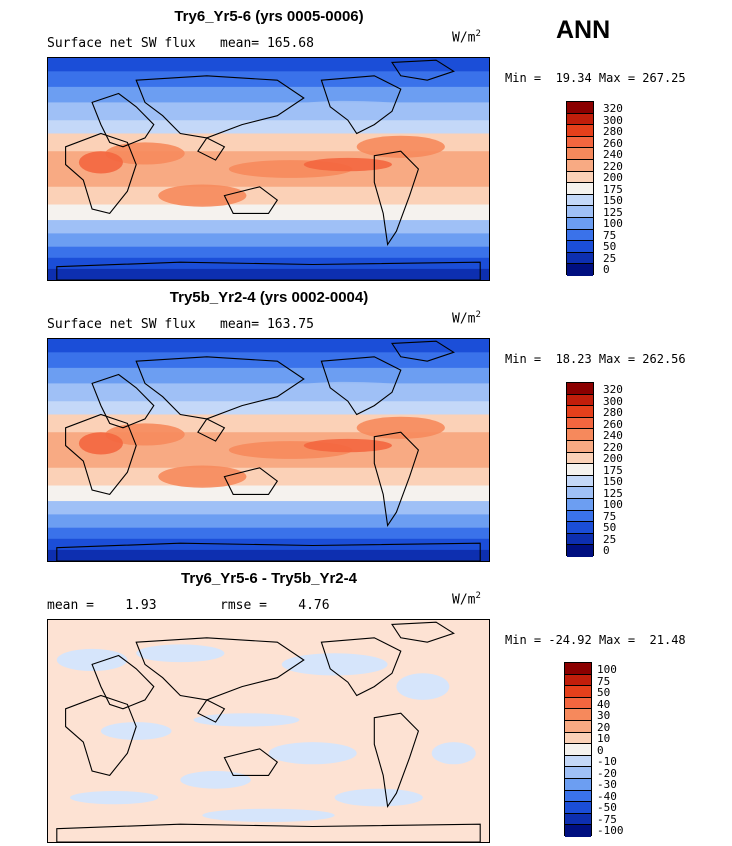 Image resolution: width=732 pixels, height=846 pixels. I want to click on colorbar-label: 300, so click(613, 120).